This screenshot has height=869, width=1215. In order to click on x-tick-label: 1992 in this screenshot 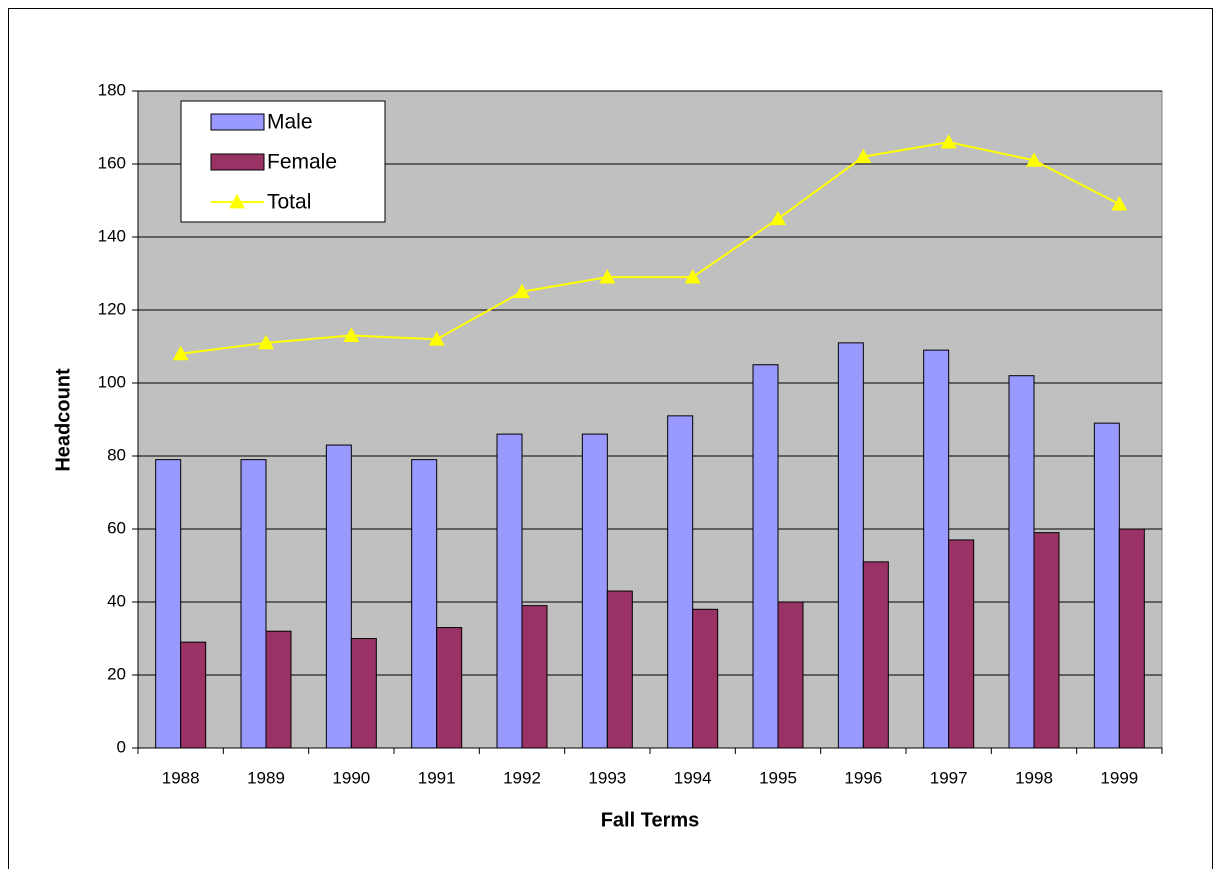, I will do `click(522, 777)`.